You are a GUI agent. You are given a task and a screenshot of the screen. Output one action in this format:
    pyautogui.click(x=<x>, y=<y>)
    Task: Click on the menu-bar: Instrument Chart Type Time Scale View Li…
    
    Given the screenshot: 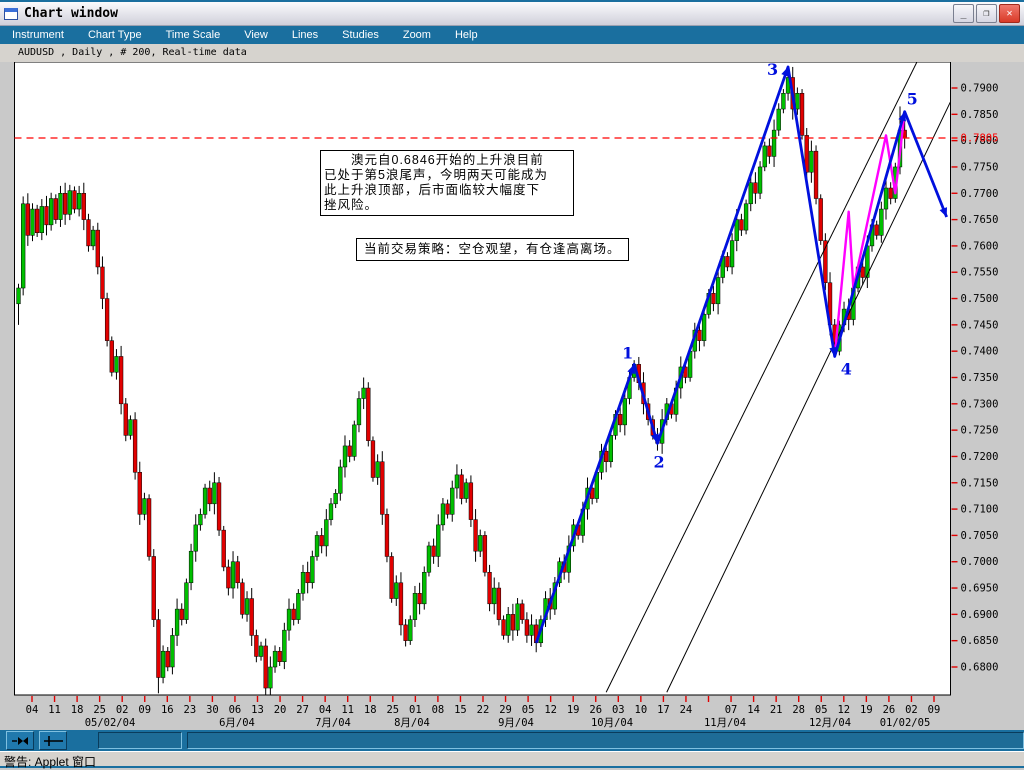 What is the action you would take?
    pyautogui.click(x=512, y=35)
    